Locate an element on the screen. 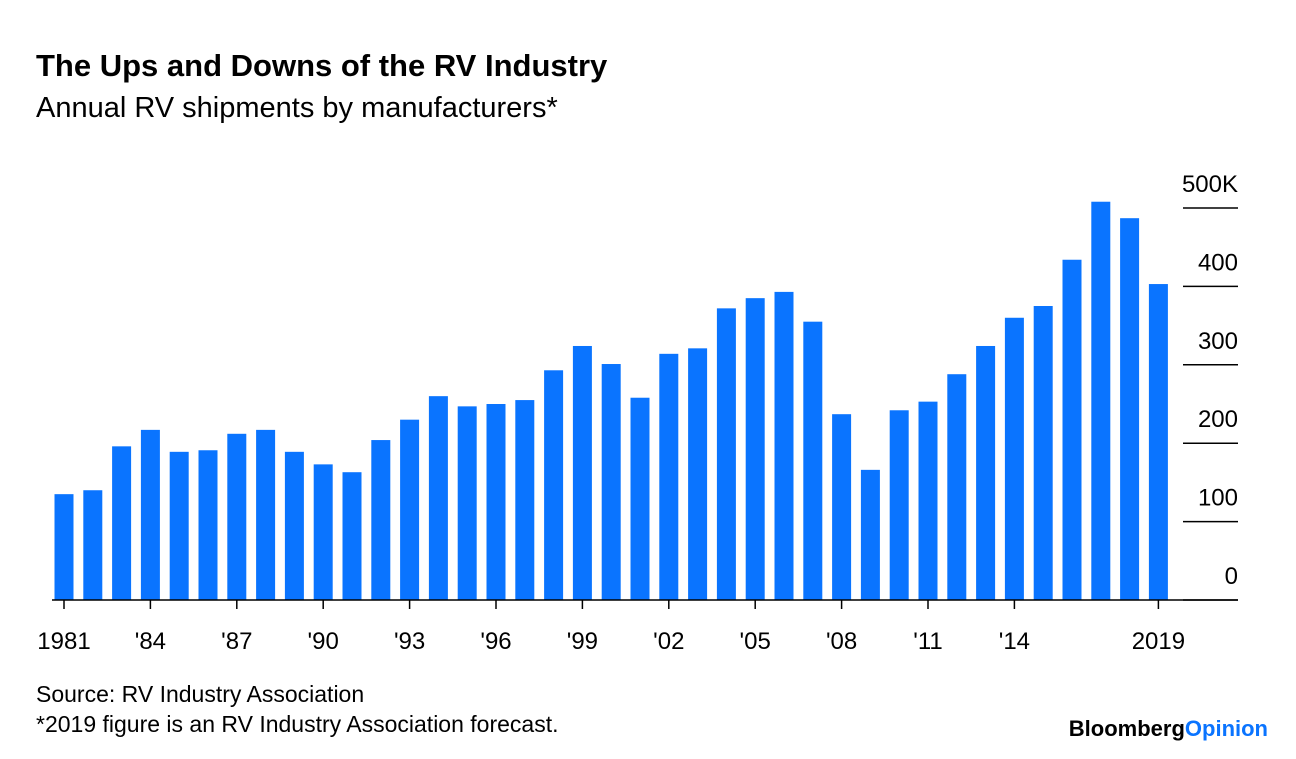 The width and height of the screenshot is (1296, 759). x-tick-label: '84 is located at coordinates (150, 641).